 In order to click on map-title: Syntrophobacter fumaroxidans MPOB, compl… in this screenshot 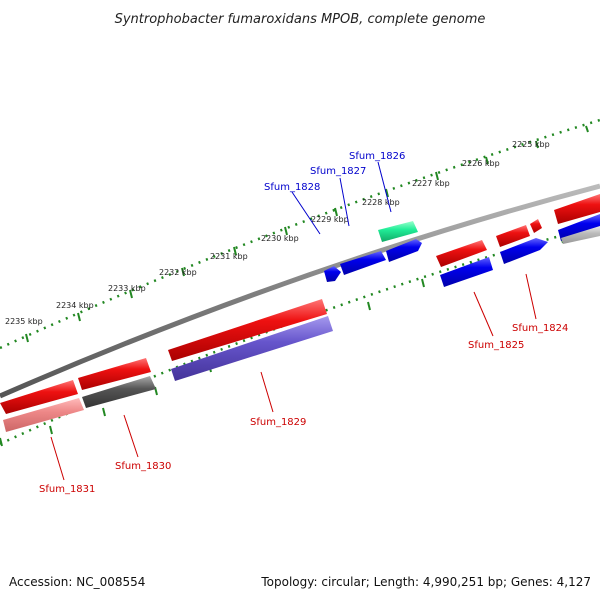, I will do `click(300, 19)`.